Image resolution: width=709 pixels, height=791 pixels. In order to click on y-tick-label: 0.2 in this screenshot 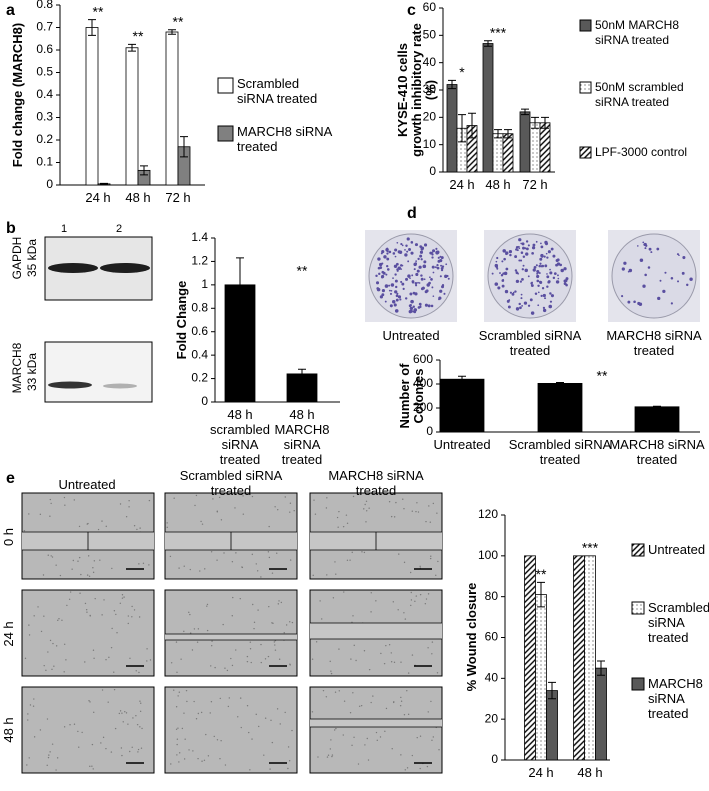, I will do `click(44, 139)`.